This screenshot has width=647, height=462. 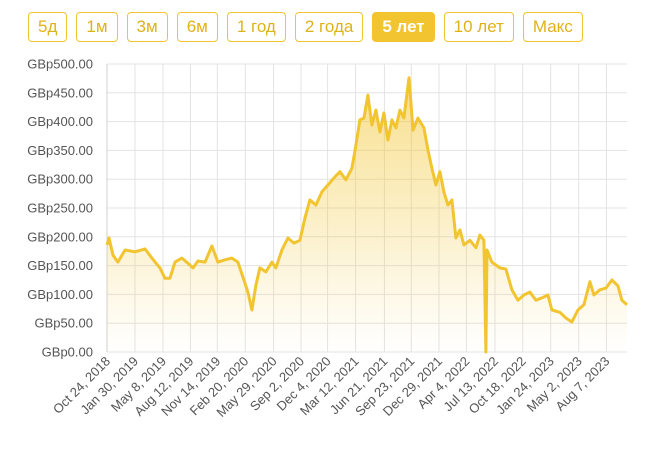 What do you see at coordinates (60, 179) in the screenshot?
I see `y-tick-label: GBp300.00` at bounding box center [60, 179].